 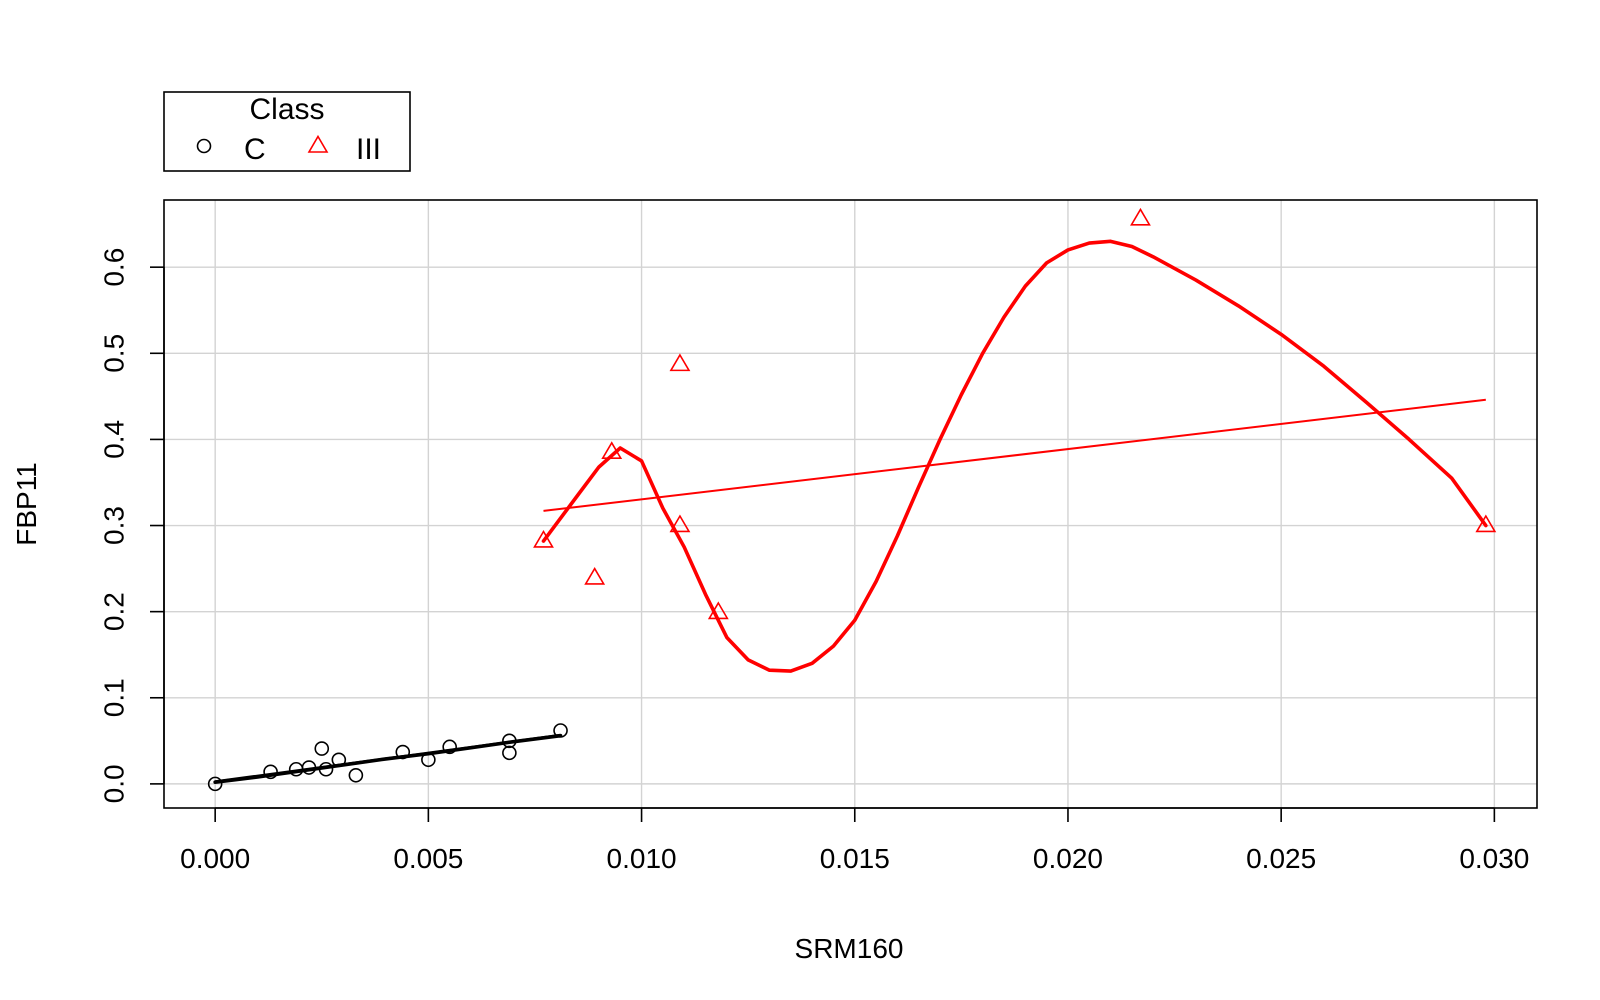 I want to click on series-c, so click(x=387, y=757).